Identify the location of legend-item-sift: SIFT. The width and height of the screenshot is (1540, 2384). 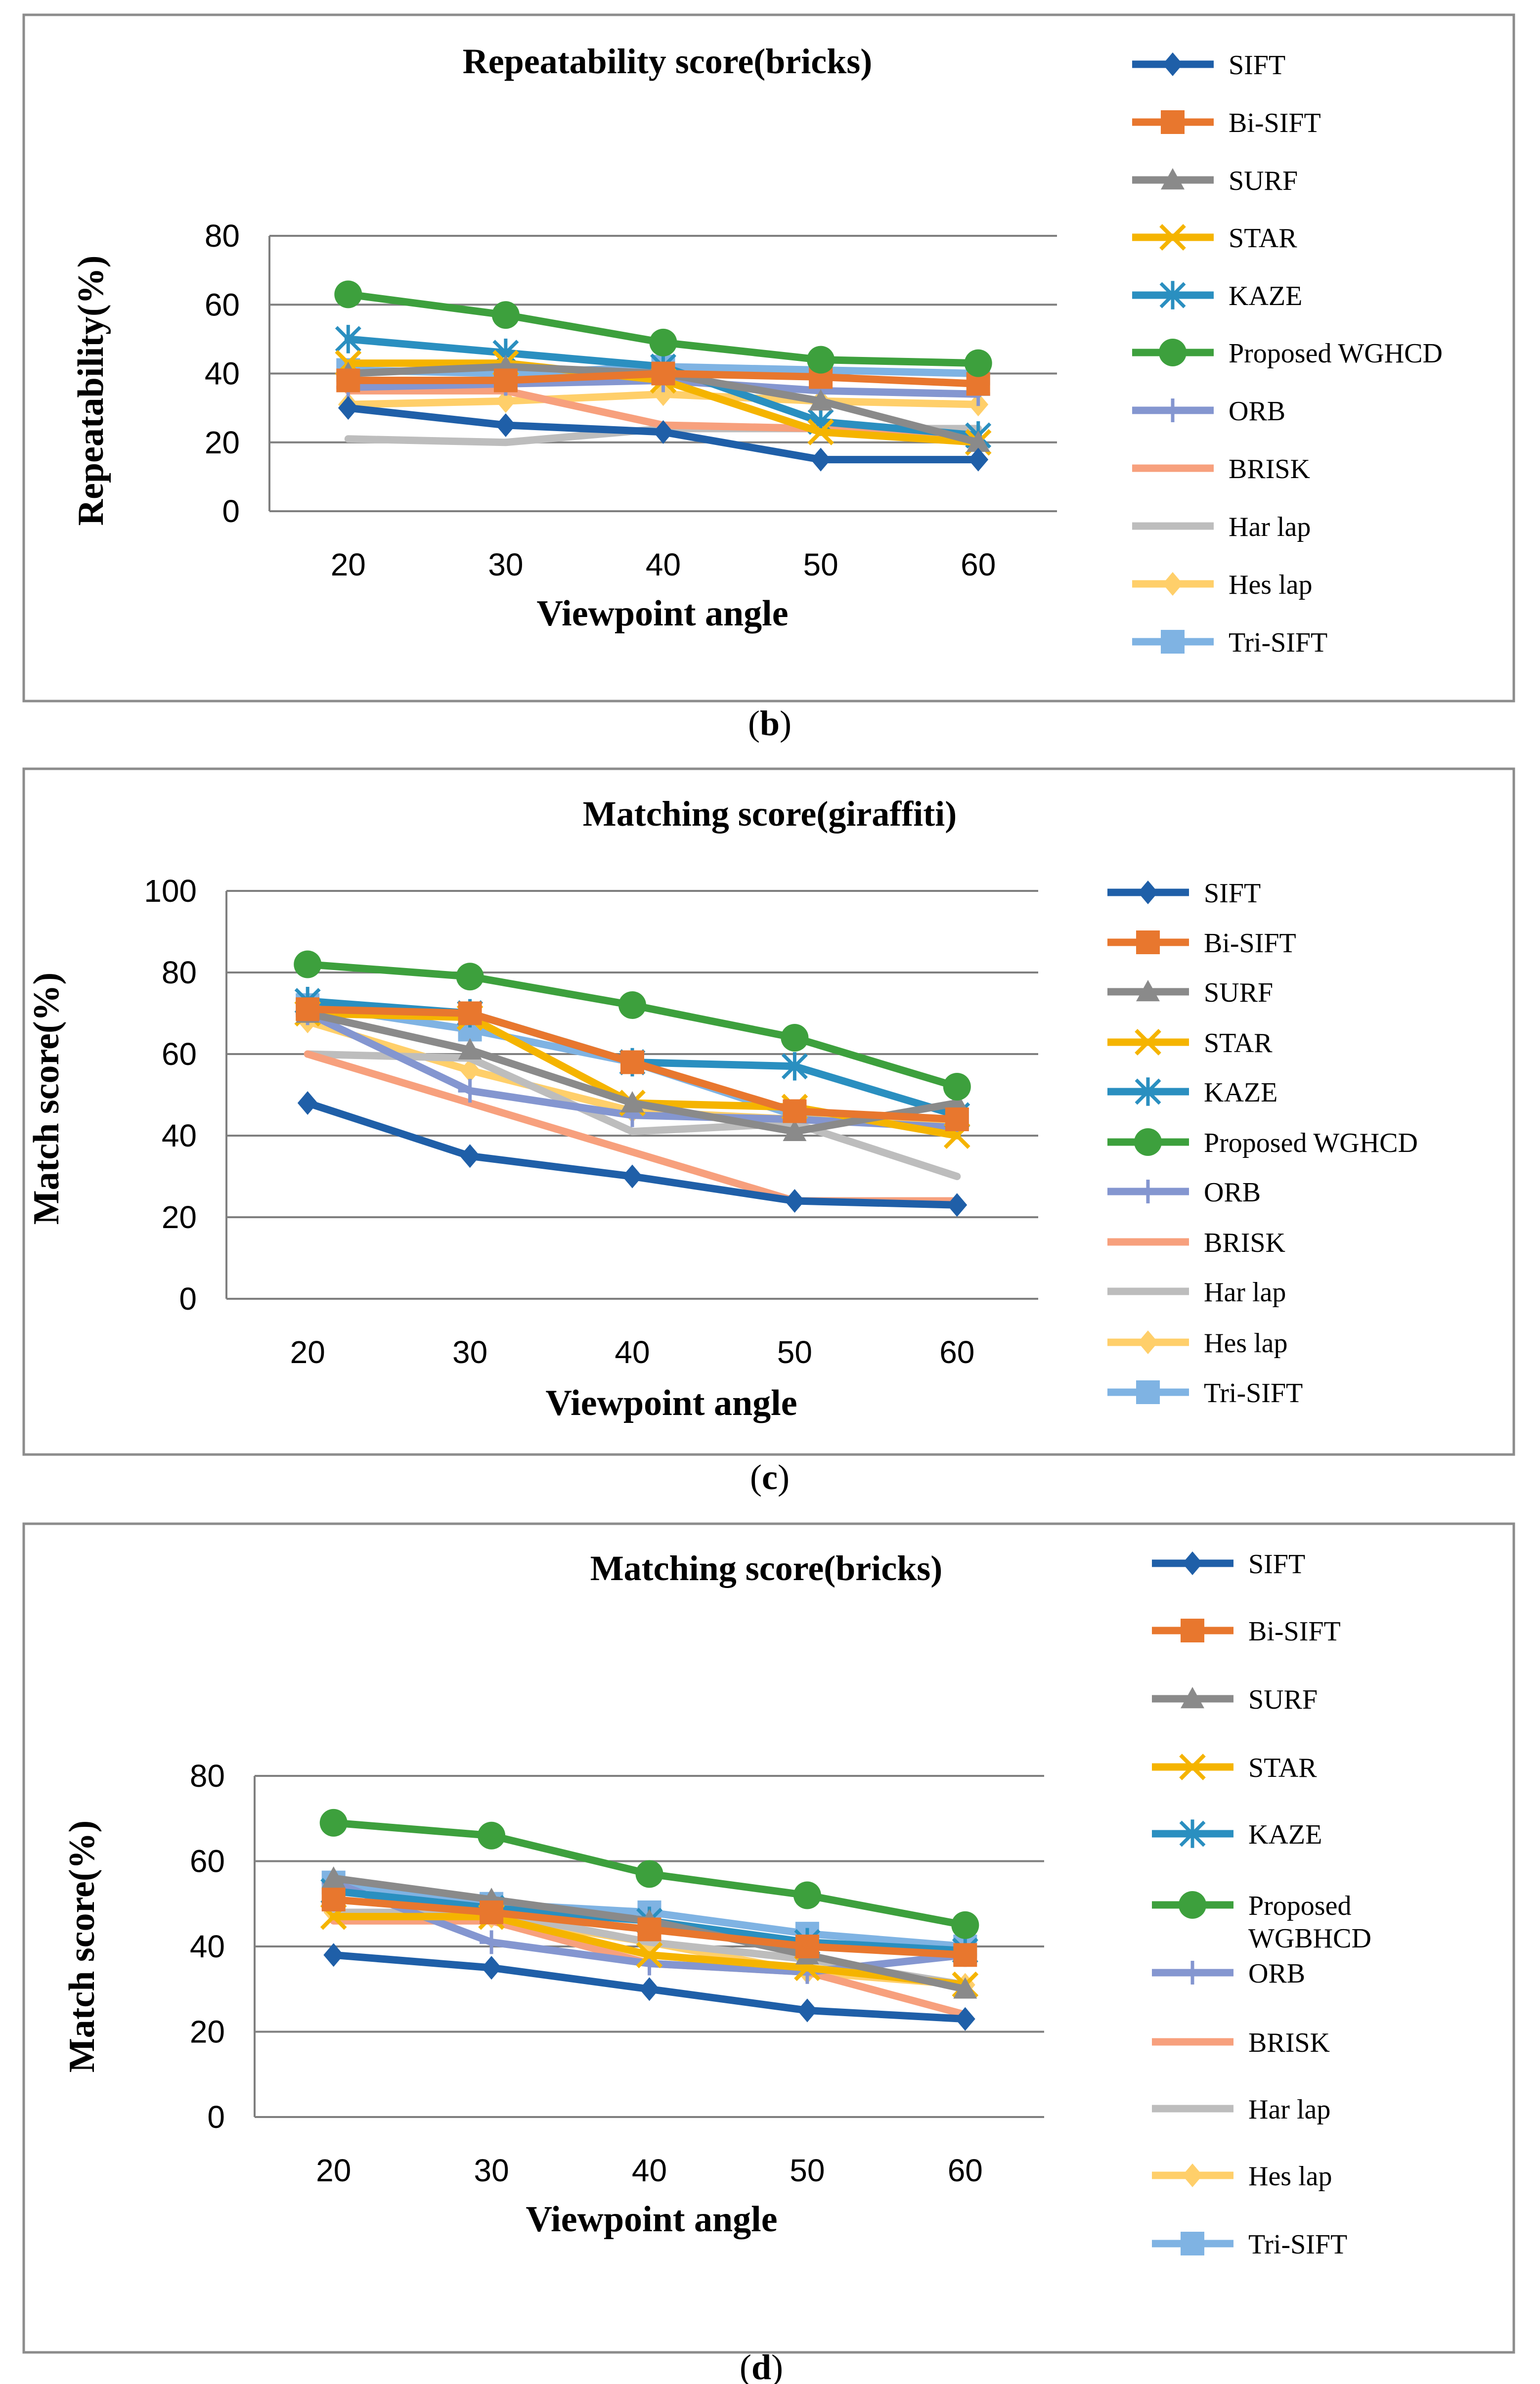
(1184, 893).